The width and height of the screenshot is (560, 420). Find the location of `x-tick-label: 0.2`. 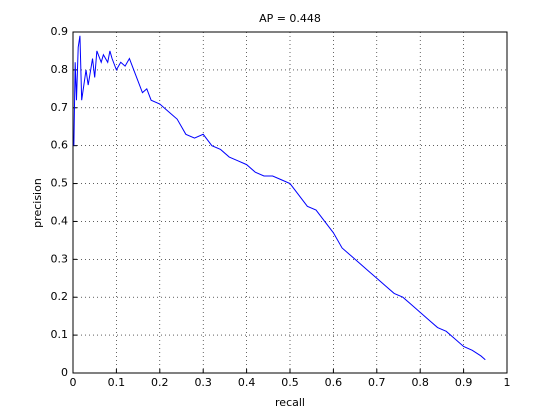

x-tick-label: 0.2 is located at coordinates (160, 382).